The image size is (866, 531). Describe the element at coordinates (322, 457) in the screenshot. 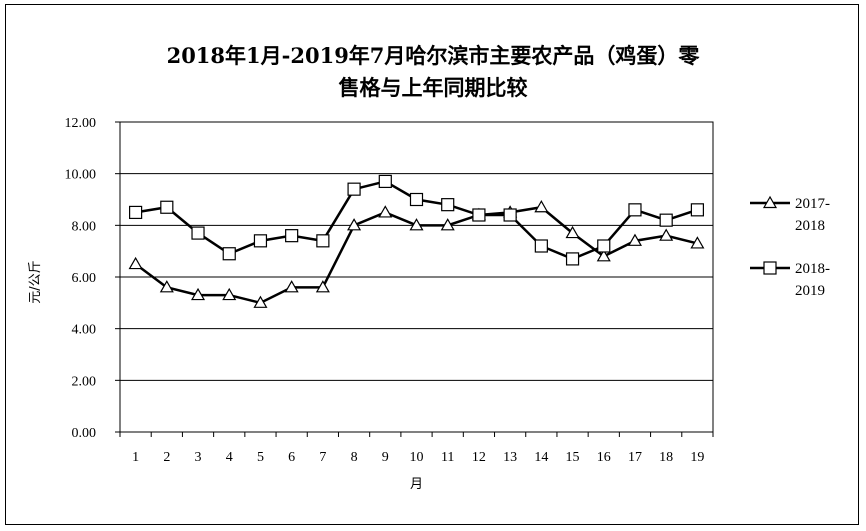

I see `x-tick-label: 7` at that location.